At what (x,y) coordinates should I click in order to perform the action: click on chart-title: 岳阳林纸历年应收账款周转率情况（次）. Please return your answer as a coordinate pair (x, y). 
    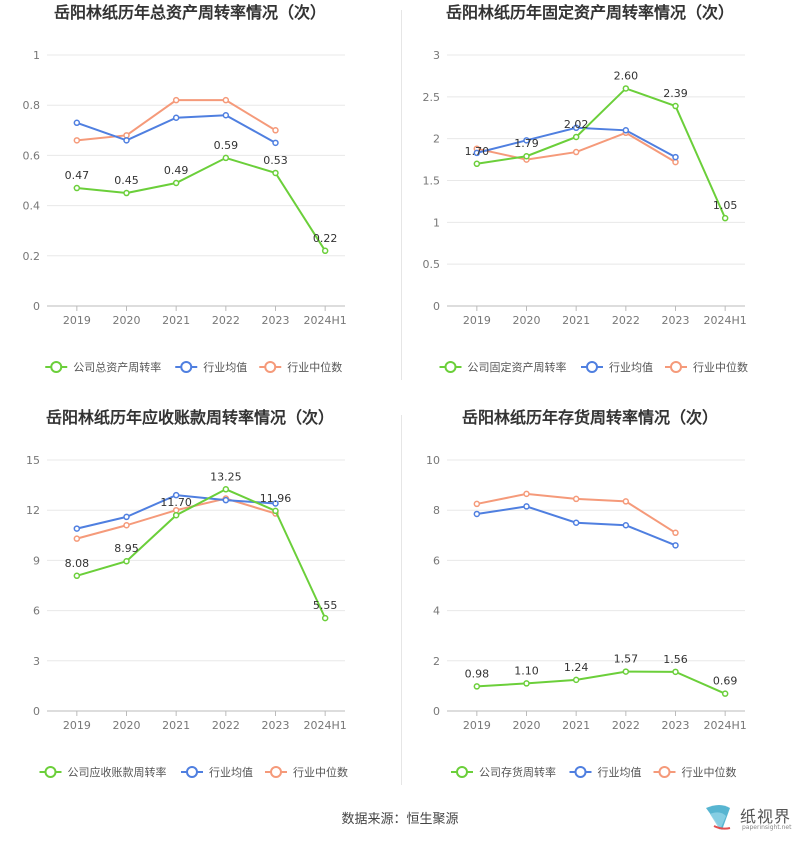
    Looking at the image, I should click on (190, 417).